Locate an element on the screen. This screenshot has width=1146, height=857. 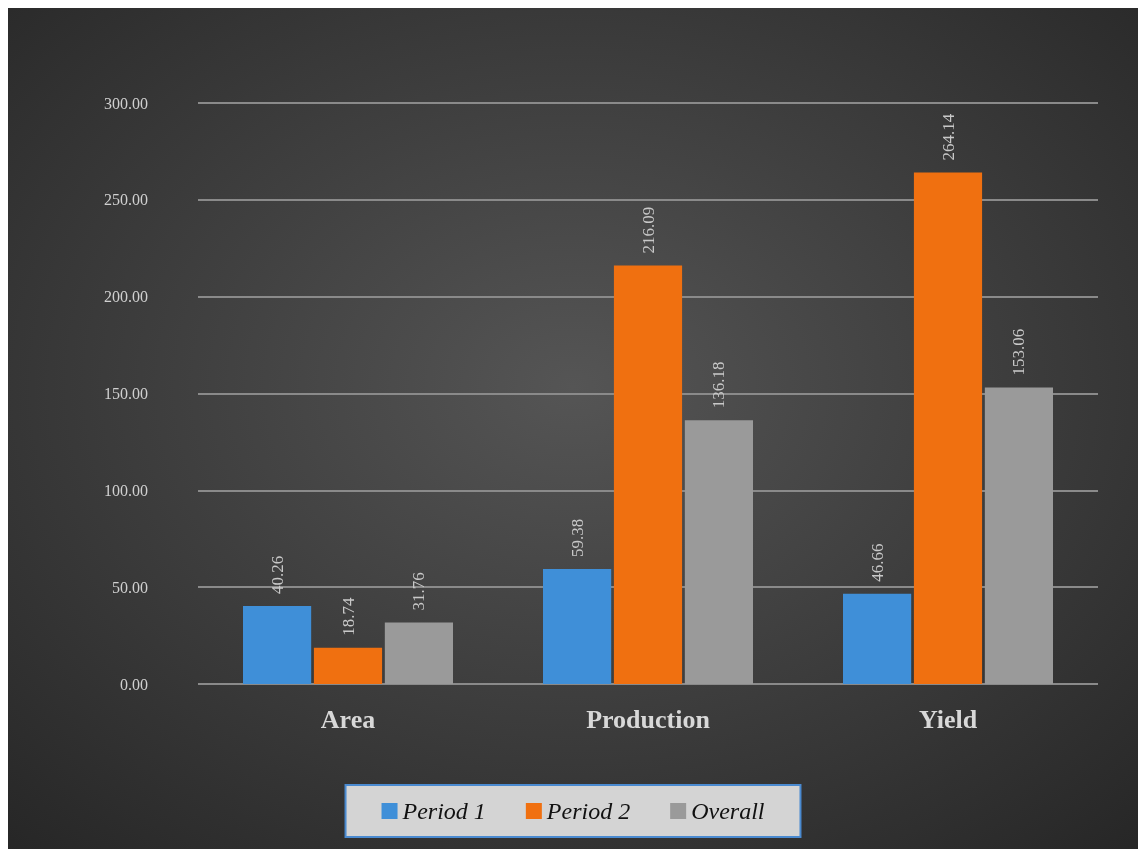
y-tick-label: 250.00 is located at coordinates (126, 200).